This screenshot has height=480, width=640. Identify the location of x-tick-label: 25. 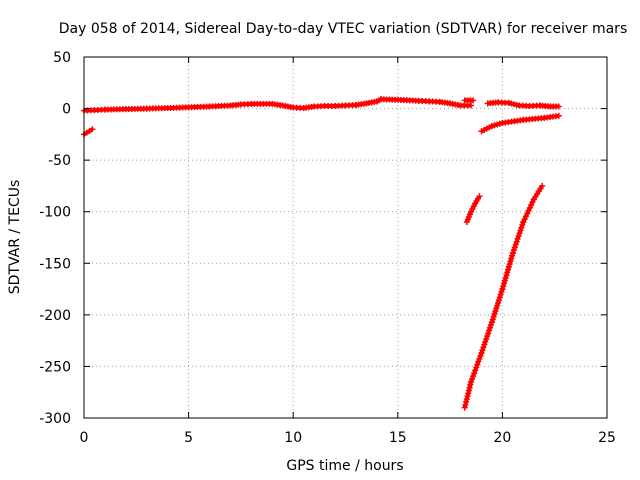
(607, 438).